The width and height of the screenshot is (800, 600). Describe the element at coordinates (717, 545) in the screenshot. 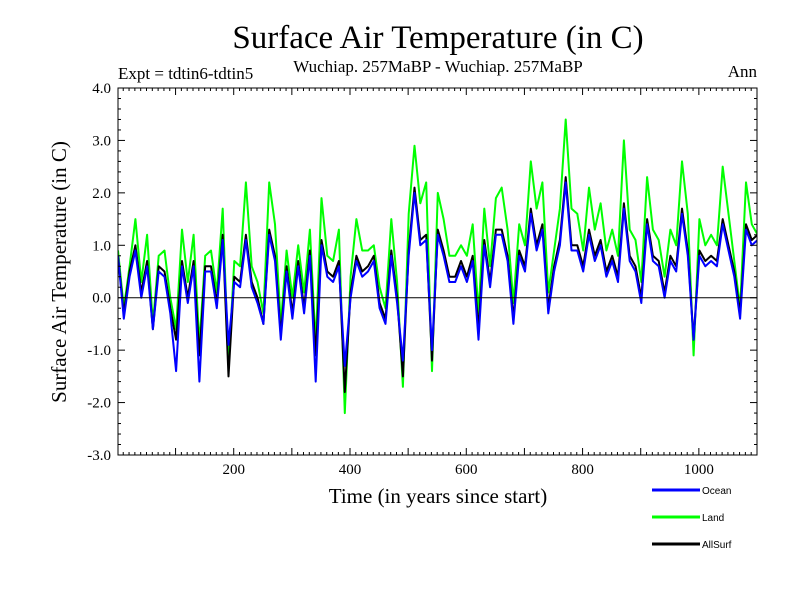

I see `legend-label-allsurf: AllSurf` at that location.